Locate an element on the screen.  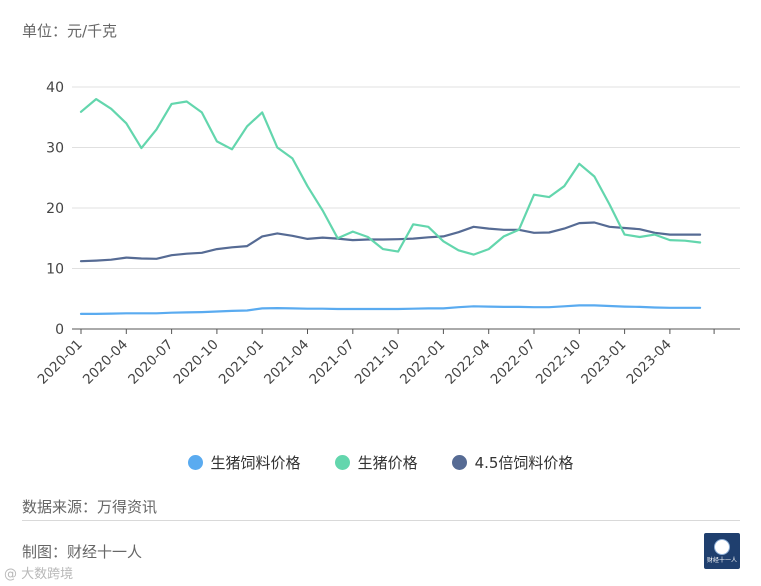
y-tick-label: 10 is located at coordinates (55, 270).